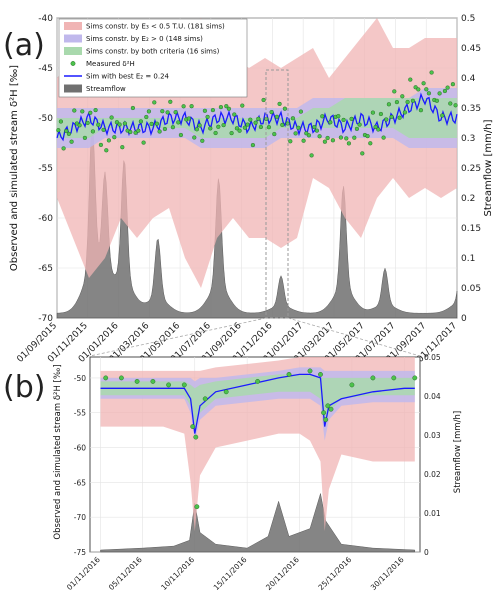 The image size is (500, 593). What do you see at coordinates (177, 573) in the screenshot?
I see `x-tick-label: 10/11/2016` at bounding box center [177, 573].